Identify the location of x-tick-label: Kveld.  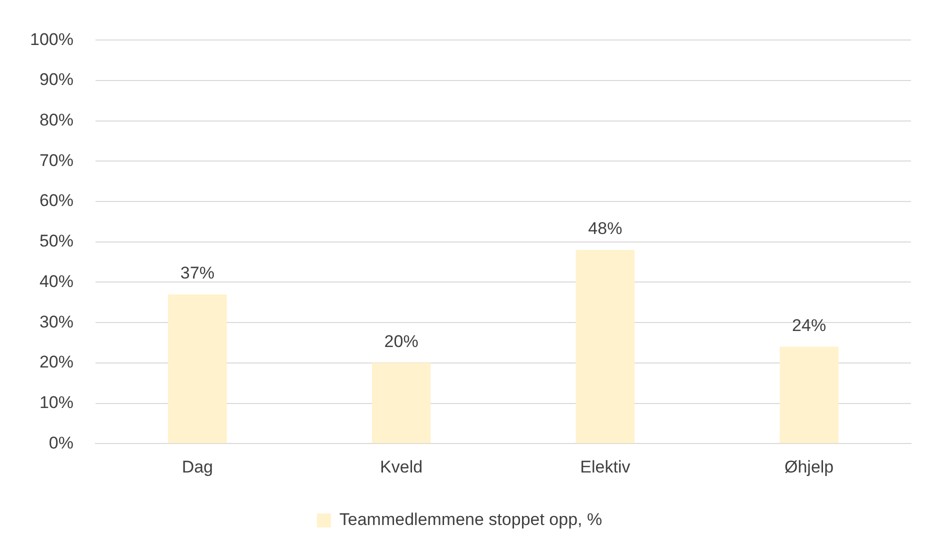
(401, 466).